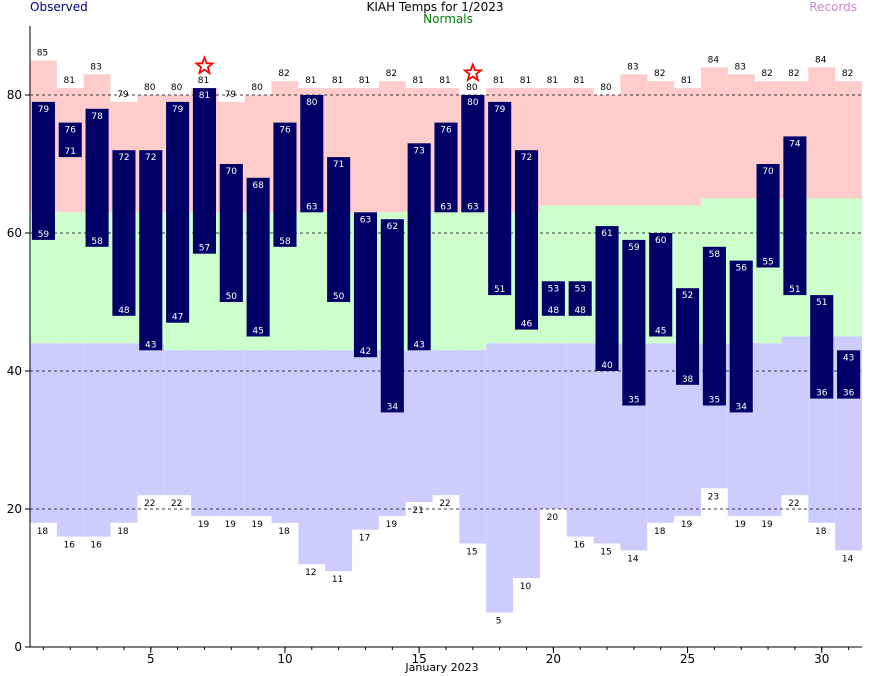 The image size is (870, 676). What do you see at coordinates (96, 546) in the screenshot?
I see `record-low-label: 16` at bounding box center [96, 546].